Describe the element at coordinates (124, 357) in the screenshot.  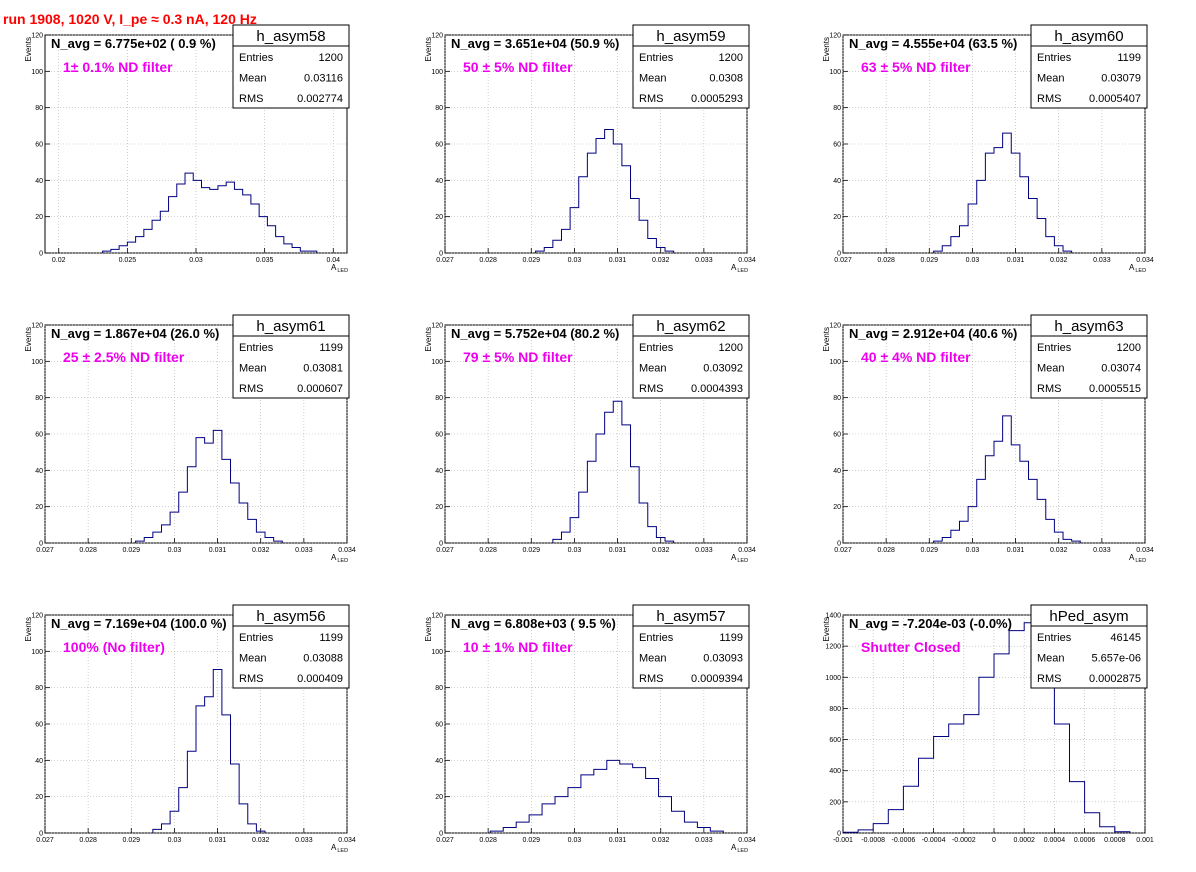
I see `filter-label: 25 ± 2.5% ND filter` at that location.